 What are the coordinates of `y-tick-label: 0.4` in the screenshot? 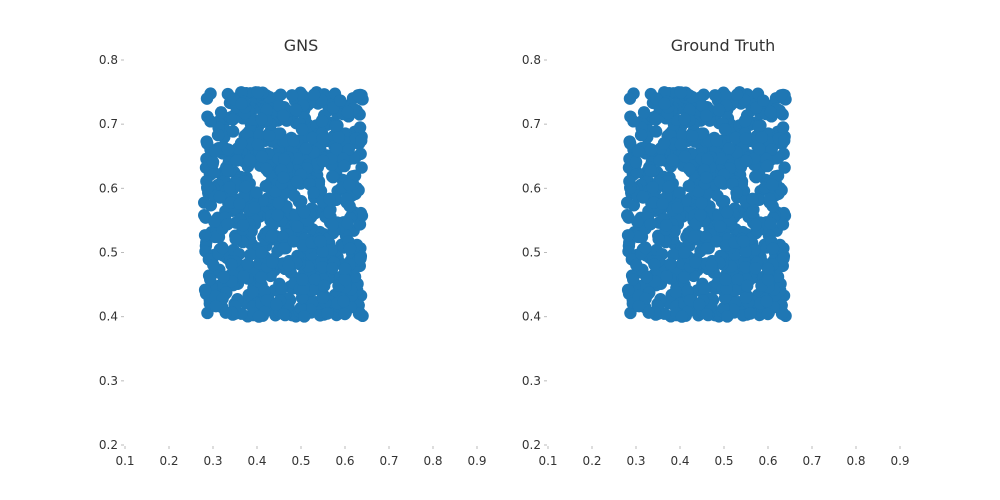 It's located at (531, 317).